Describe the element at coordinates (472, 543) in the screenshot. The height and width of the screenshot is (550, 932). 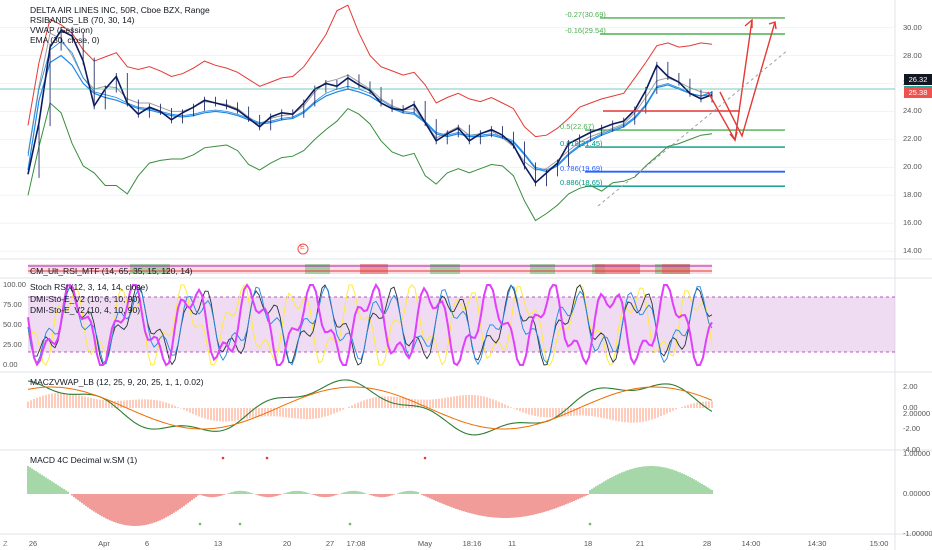
I see `time-tick: 18:16` at that location.